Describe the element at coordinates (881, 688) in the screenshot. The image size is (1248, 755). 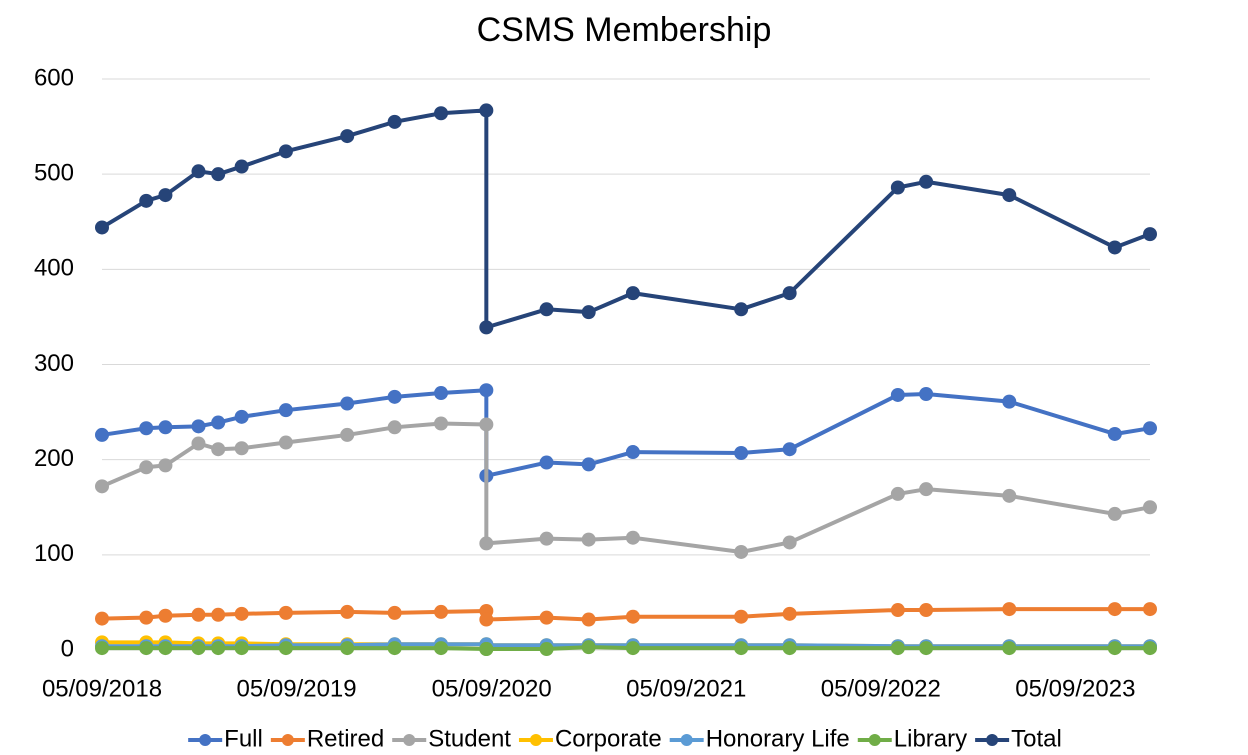
I see `x-tick-label: 05/09/2022` at that location.